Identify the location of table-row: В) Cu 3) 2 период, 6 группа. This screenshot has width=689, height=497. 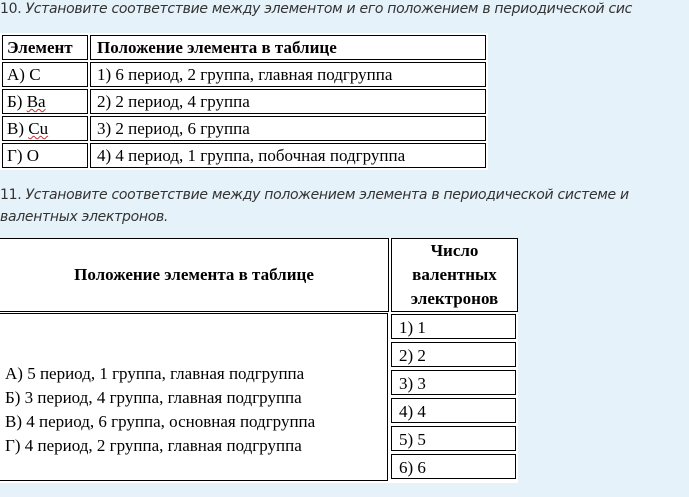
(244, 128).